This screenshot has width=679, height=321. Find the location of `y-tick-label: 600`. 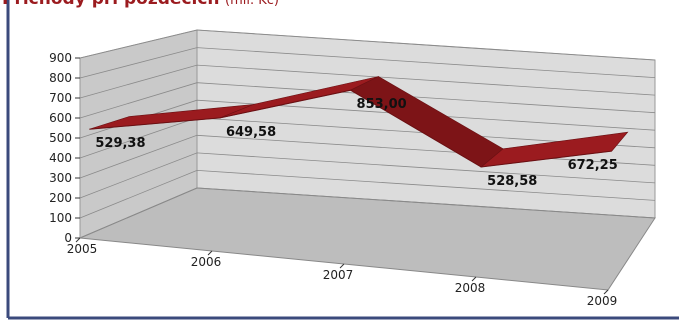

y-tick-label: 600 is located at coordinates (60, 118).